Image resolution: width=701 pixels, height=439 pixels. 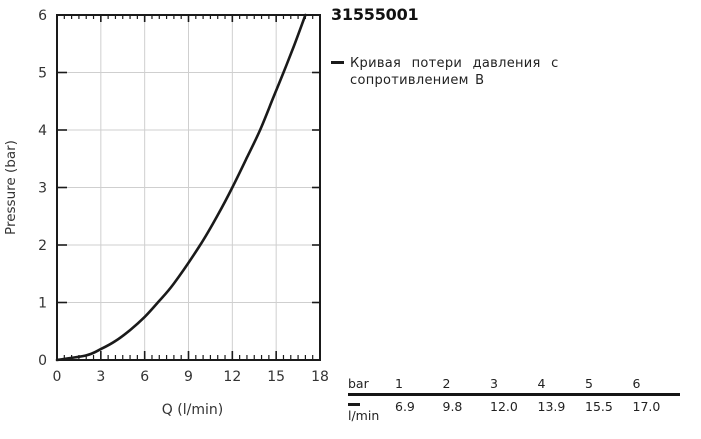 I want to click on table-header-bar-label: bar, so click(x=358, y=383).